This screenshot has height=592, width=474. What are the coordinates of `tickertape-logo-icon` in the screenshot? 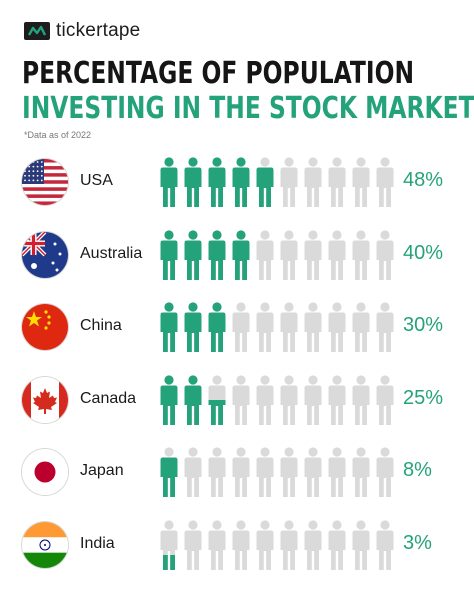 It's located at (37, 31).